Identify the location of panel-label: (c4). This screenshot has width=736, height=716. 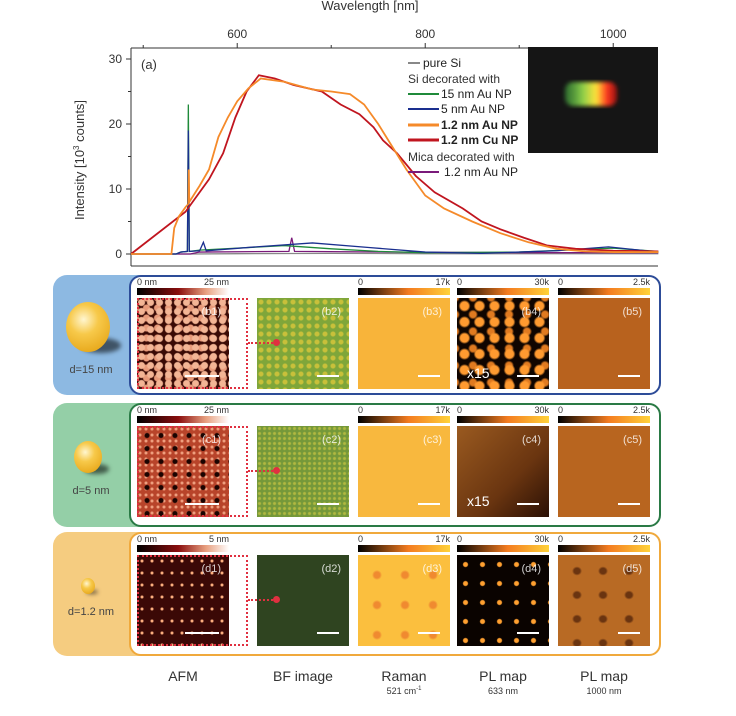
(531, 440).